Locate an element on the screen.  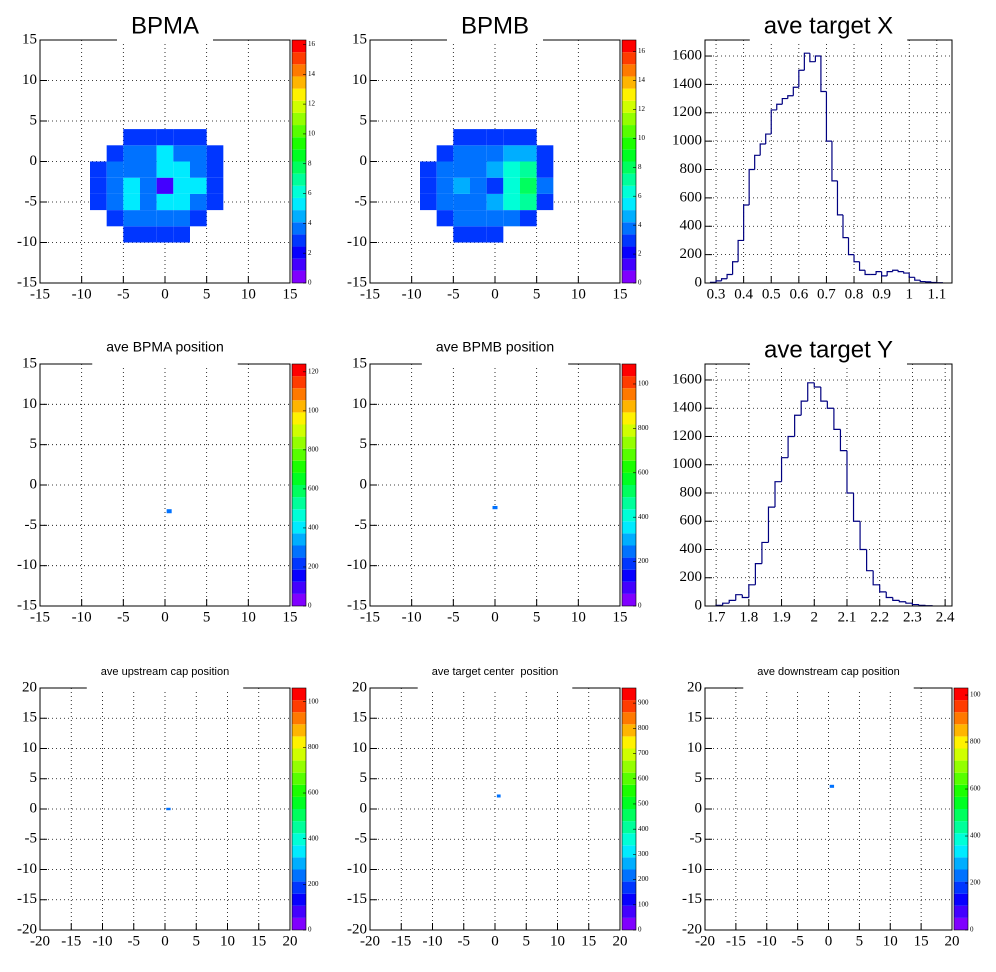
y-tick-label: 5 is located at coordinates (364, 778).